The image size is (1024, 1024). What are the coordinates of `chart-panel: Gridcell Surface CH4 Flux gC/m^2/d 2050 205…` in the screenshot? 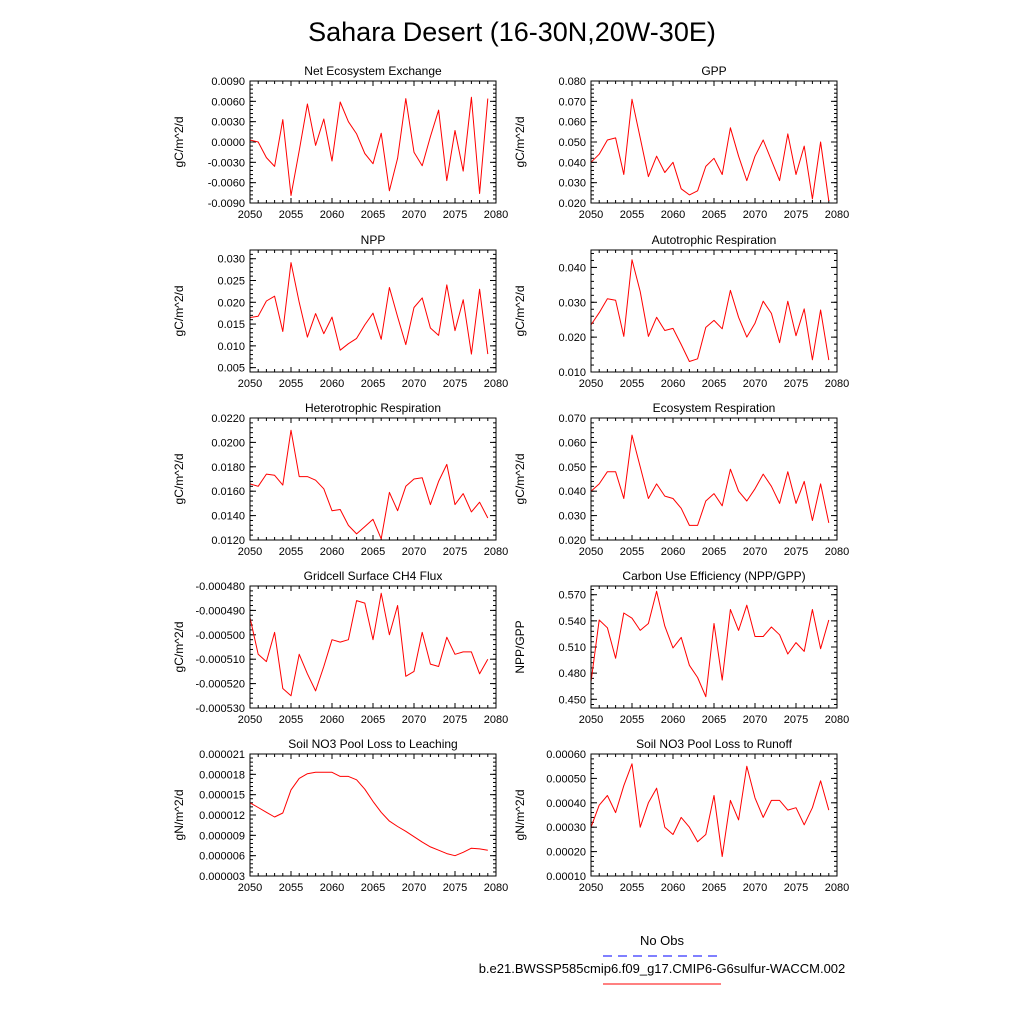 It's located at (340, 647).